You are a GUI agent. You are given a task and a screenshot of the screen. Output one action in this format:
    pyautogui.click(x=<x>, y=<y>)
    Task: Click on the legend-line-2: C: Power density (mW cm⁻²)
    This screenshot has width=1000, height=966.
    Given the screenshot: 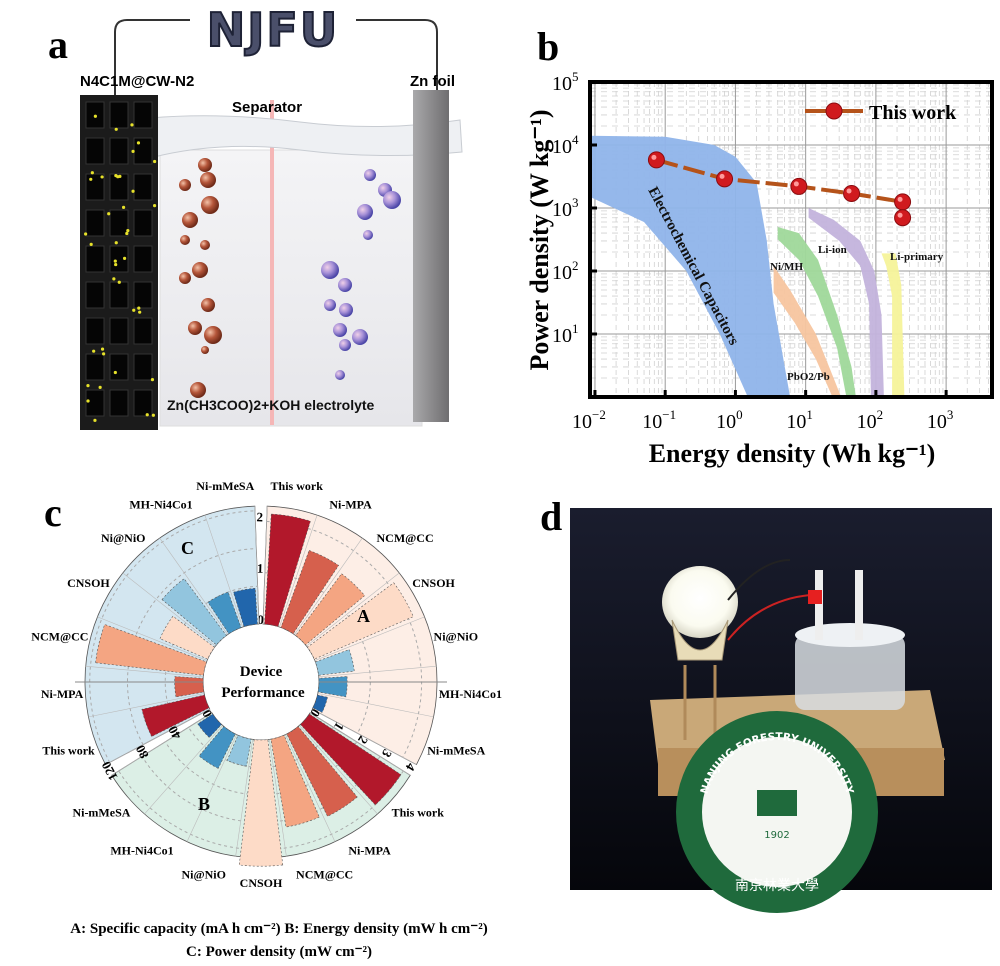 What is the action you would take?
    pyautogui.click(x=279, y=952)
    